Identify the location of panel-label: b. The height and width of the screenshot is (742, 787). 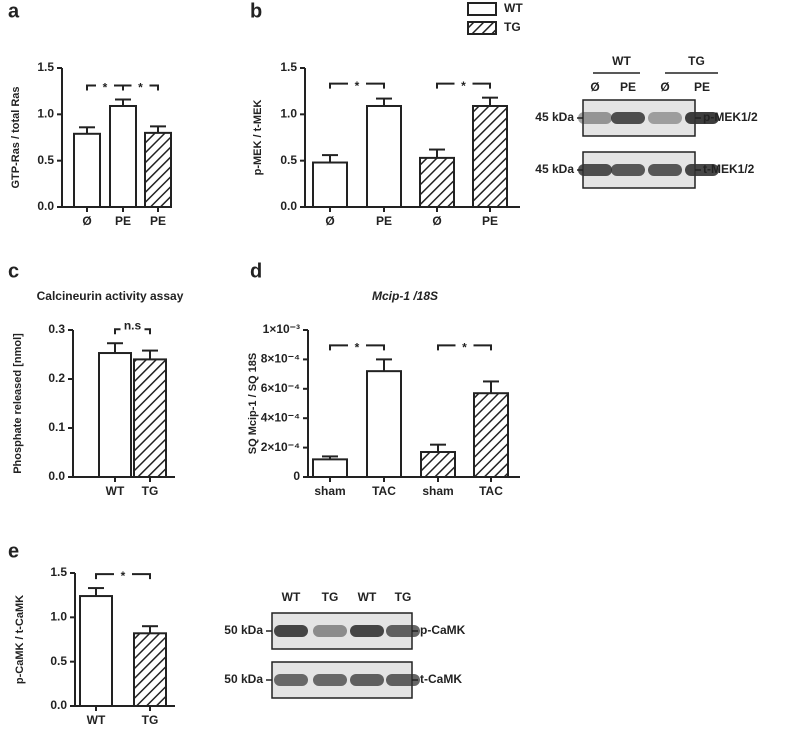
(256, 11).